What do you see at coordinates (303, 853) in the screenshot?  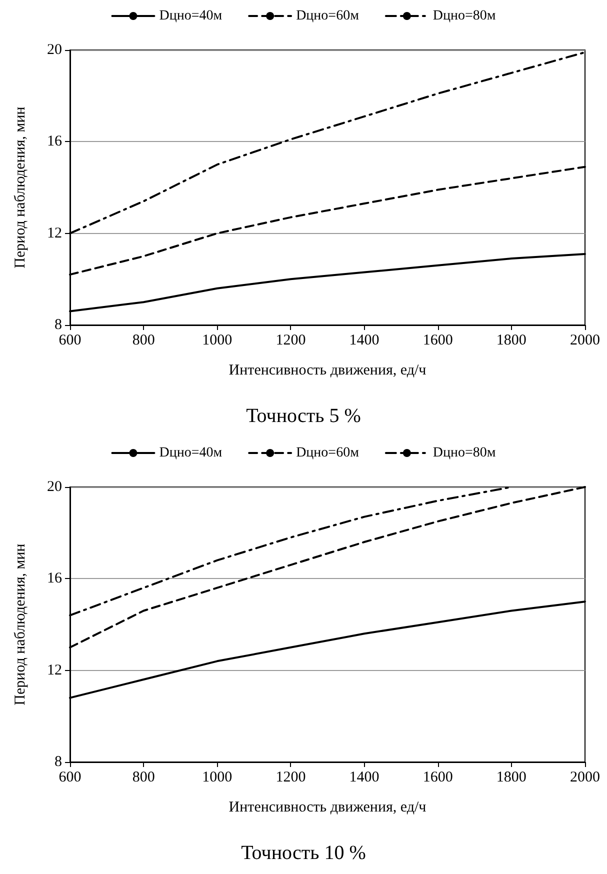 I see `text: Точность 10 %` at bounding box center [303, 853].